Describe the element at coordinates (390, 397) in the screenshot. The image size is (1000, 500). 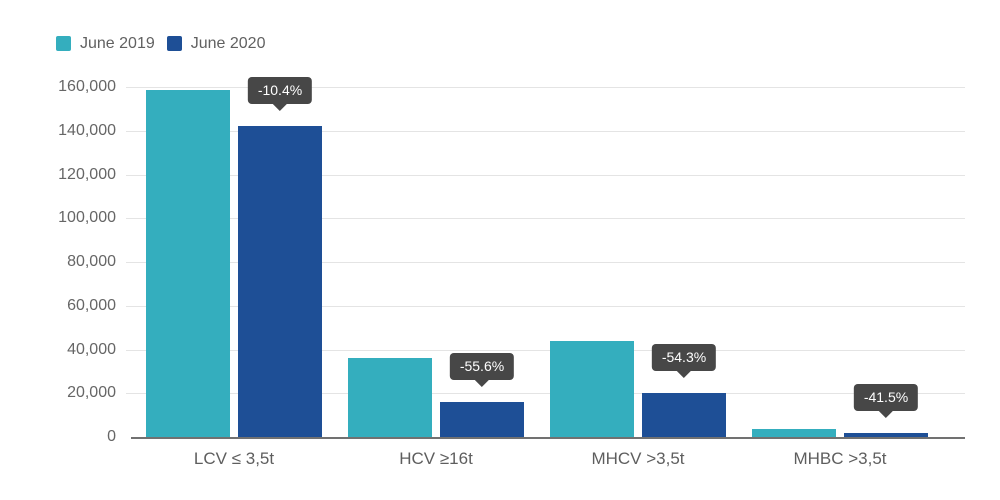
I see `bar-june-2019-hcv-16t` at that location.